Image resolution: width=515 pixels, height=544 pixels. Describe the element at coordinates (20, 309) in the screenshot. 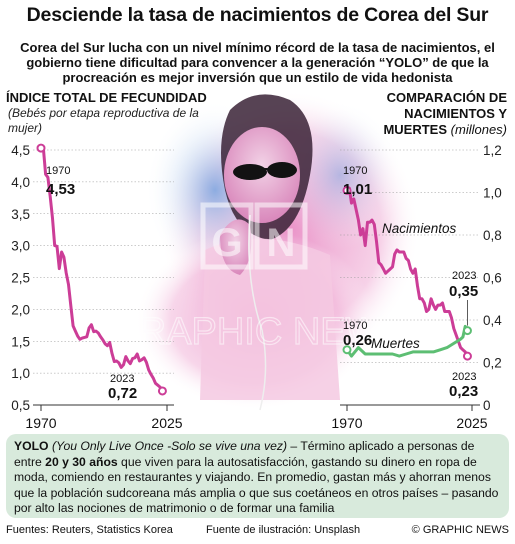

I see `left-y-tick-label: 2,0` at that location.